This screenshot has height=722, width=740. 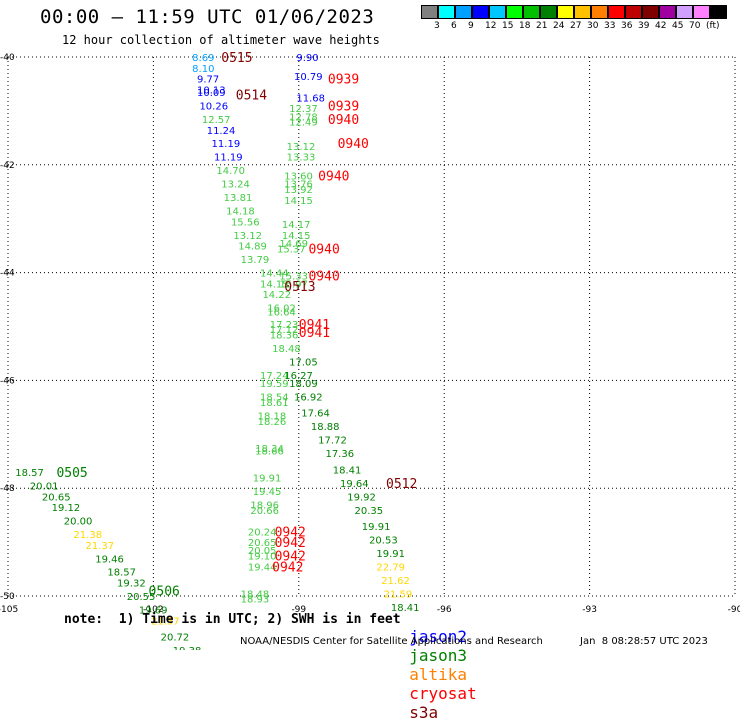 I want to click on swh-value-label: 14.44, so click(x=274, y=274).